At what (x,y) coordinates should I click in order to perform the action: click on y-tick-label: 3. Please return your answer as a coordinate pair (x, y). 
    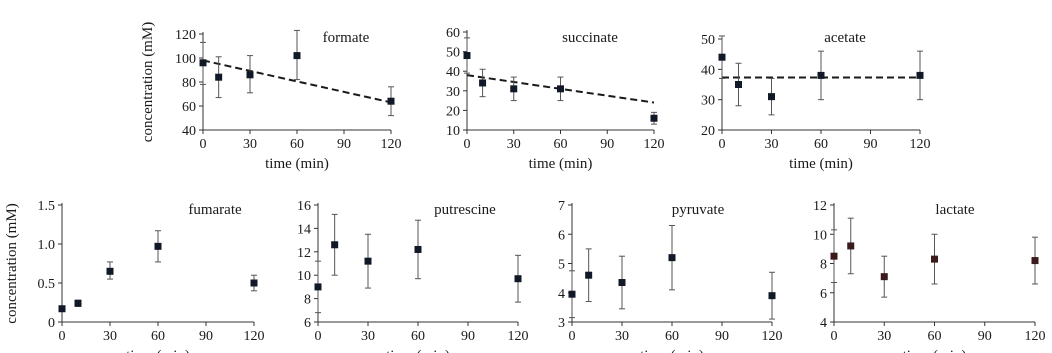
    Looking at the image, I should click on (561, 323).